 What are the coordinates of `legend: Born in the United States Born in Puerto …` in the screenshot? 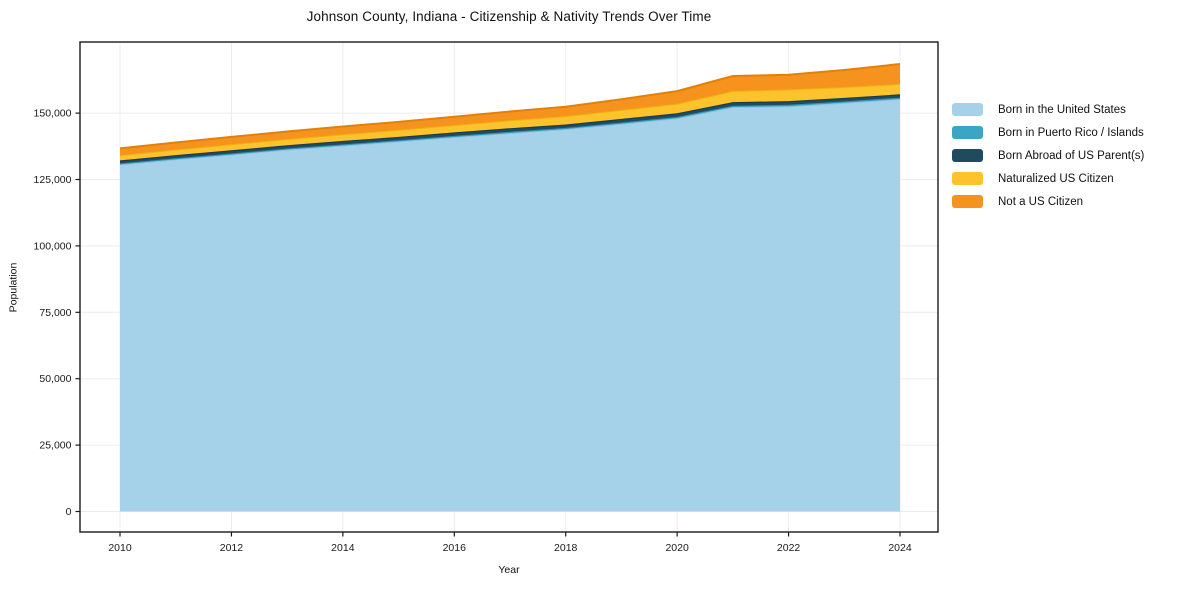 It's located at (1048, 155).